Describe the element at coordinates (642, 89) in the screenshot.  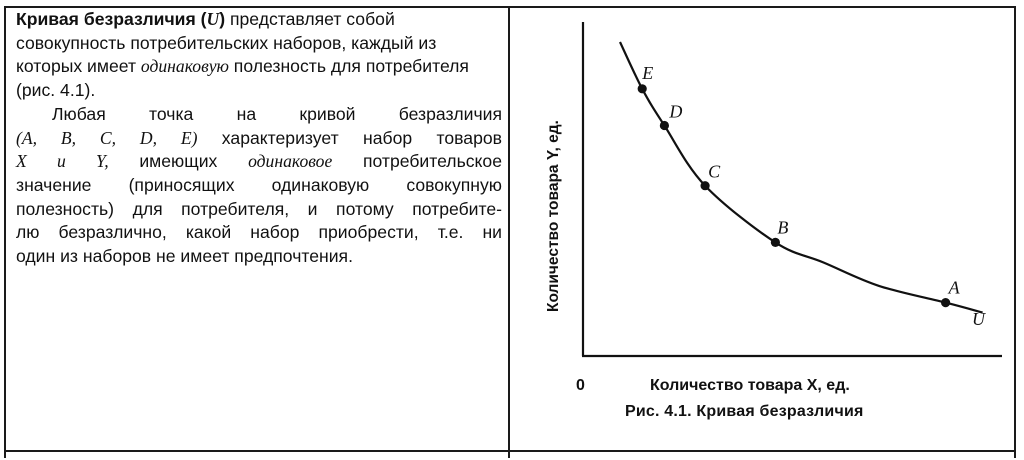
I see `curve-point-e` at that location.